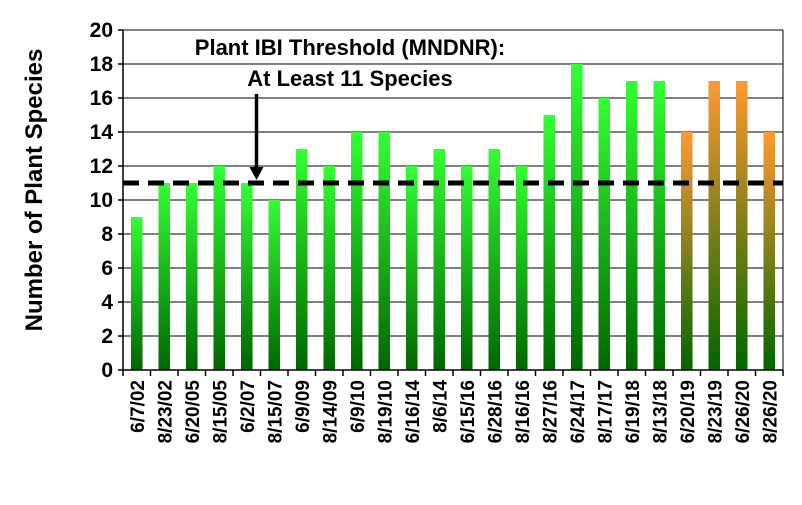 Image resolution: width=802 pixels, height=505 pixels. I want to click on arrow-head, so click(256, 173).